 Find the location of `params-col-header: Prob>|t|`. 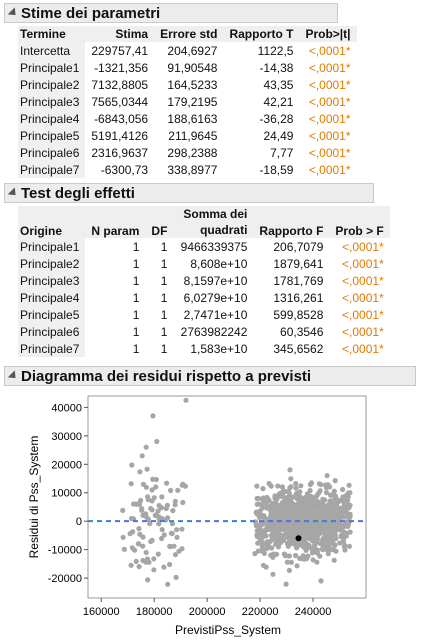

params-col-header: Prob>|t| is located at coordinates (328, 34).